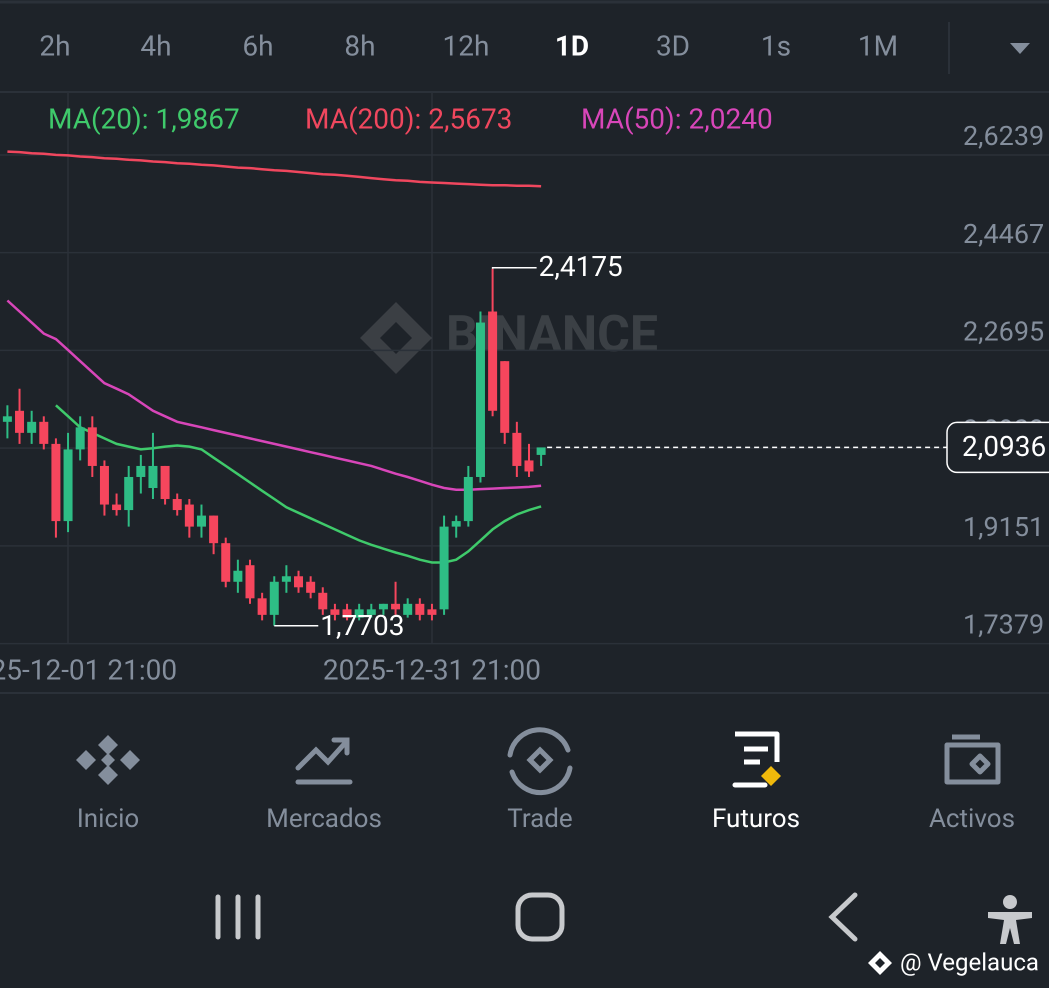 Image resolution: width=1049 pixels, height=988 pixels. I want to click on nav-label: Inicio, so click(108, 819).